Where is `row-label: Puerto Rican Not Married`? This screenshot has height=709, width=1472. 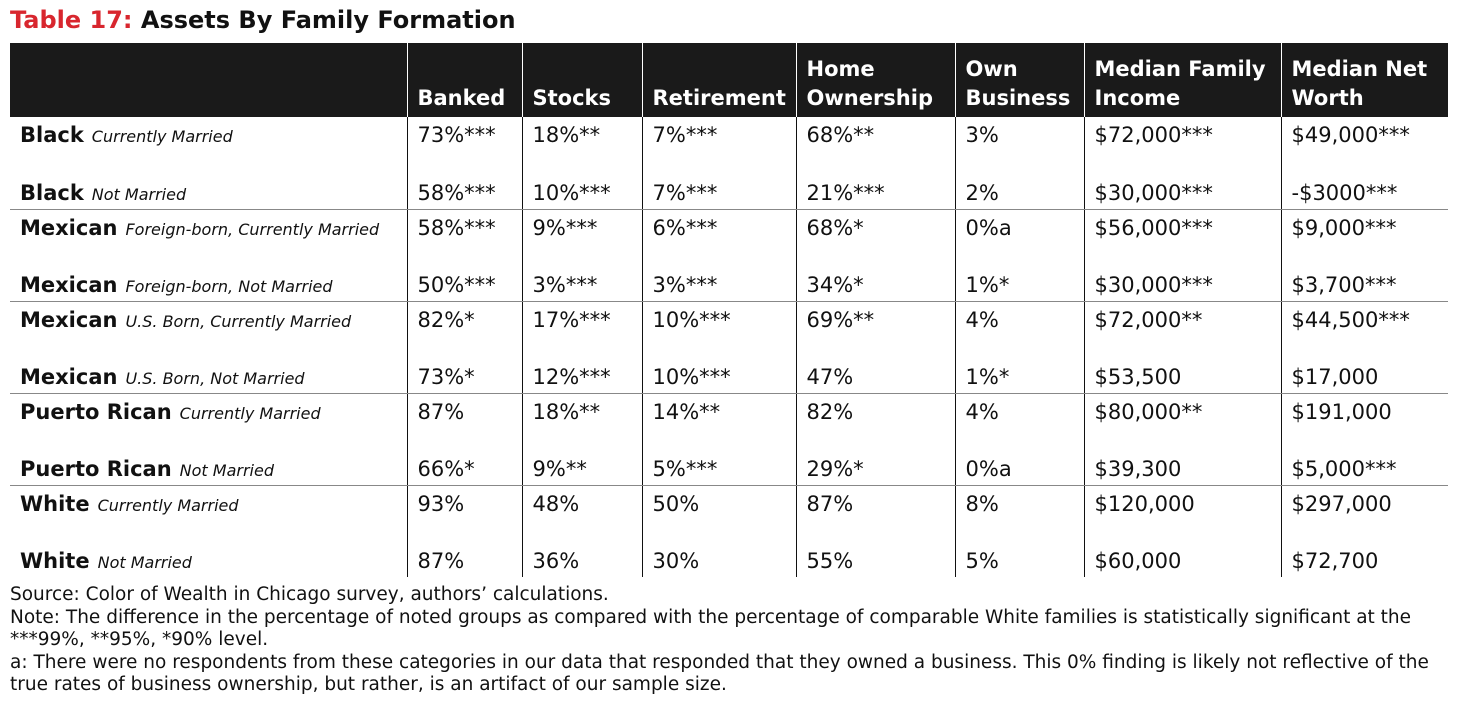 row-label: Puerto Rican Not Married is located at coordinates (208, 462).